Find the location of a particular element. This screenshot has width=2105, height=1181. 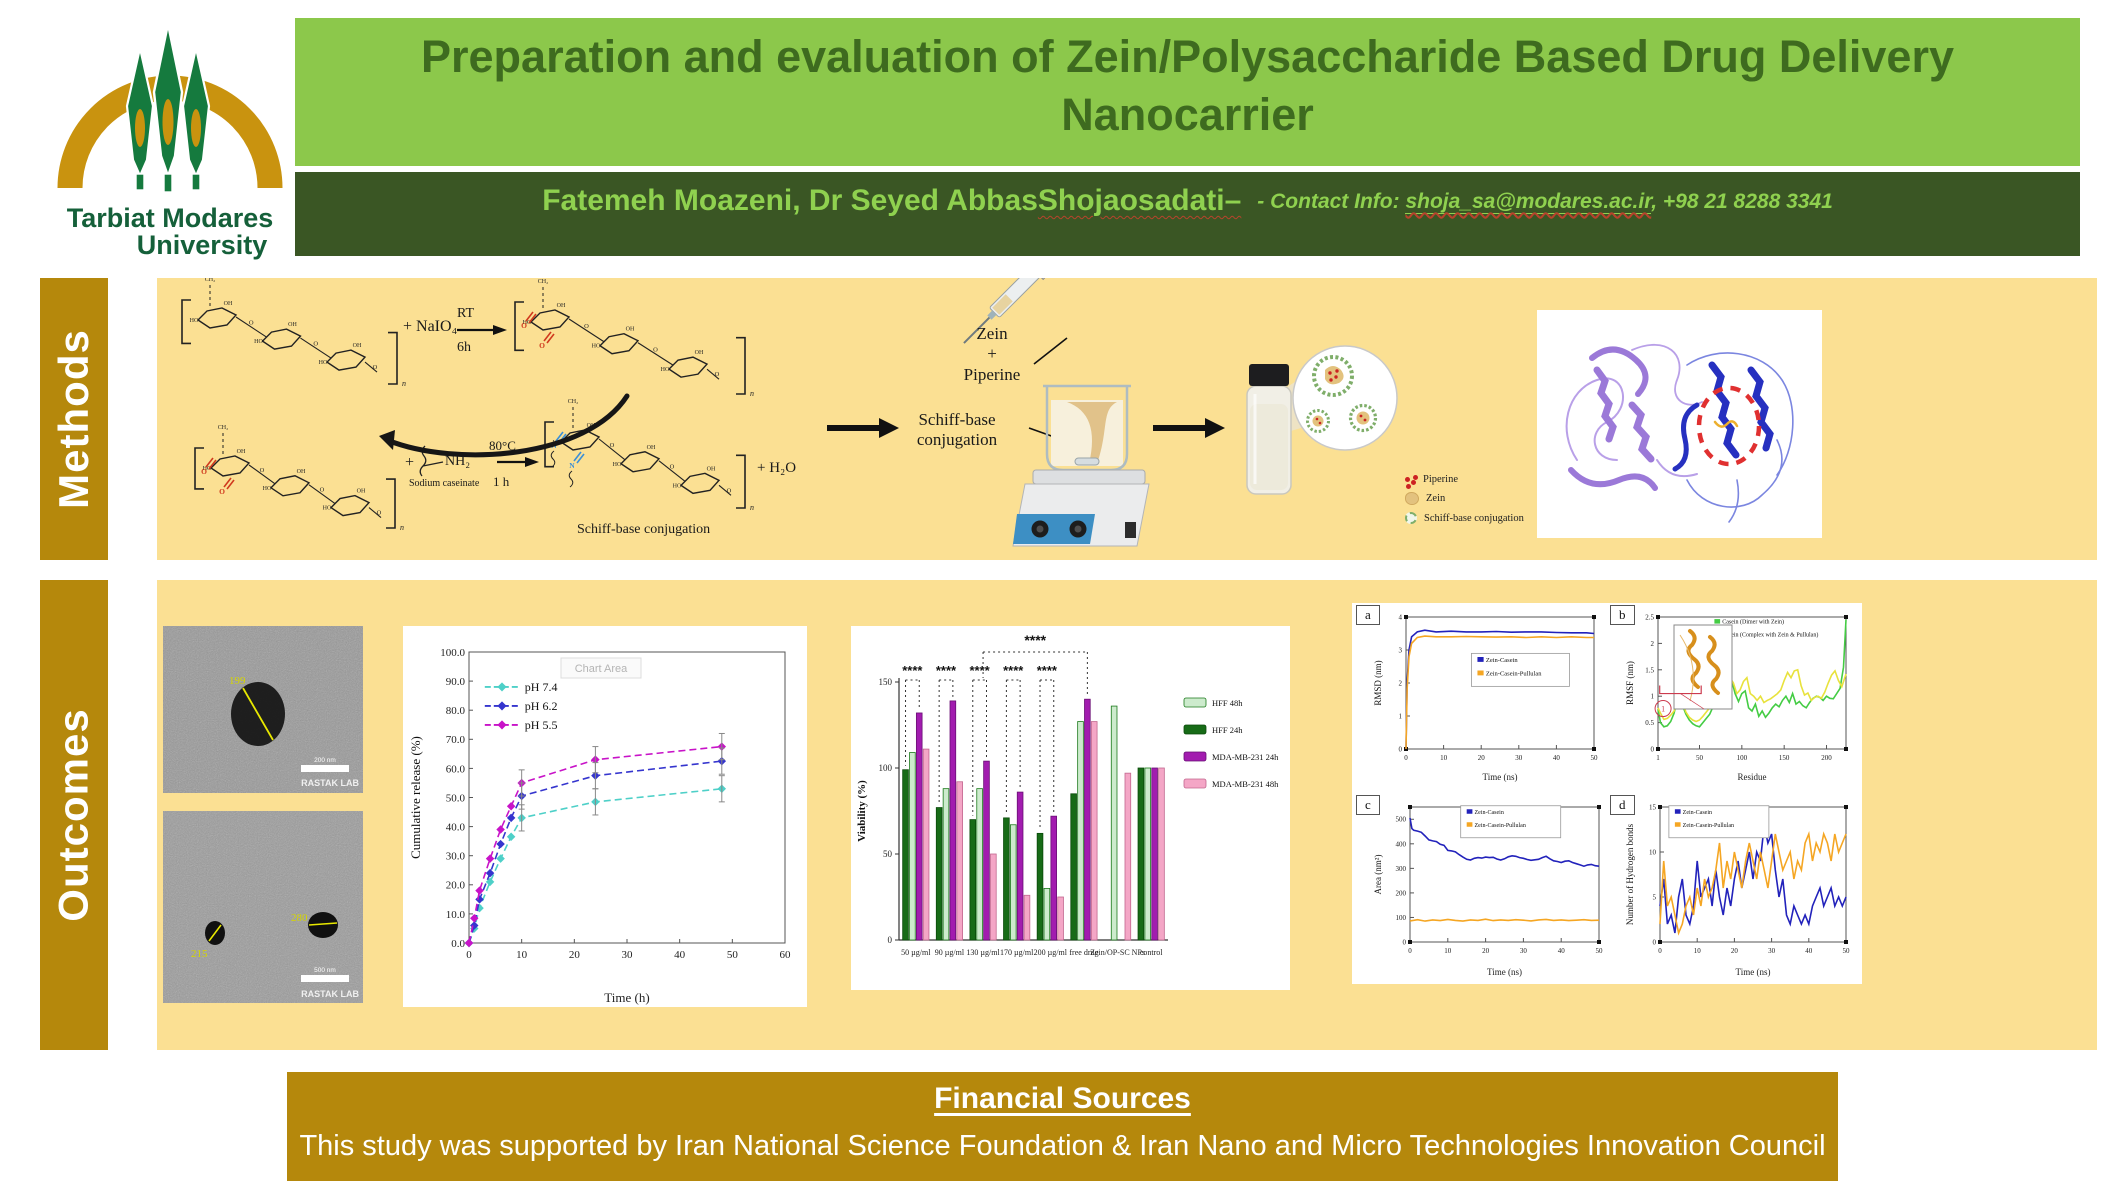

svg-text: 100.0 is located at coordinates (452, 653).